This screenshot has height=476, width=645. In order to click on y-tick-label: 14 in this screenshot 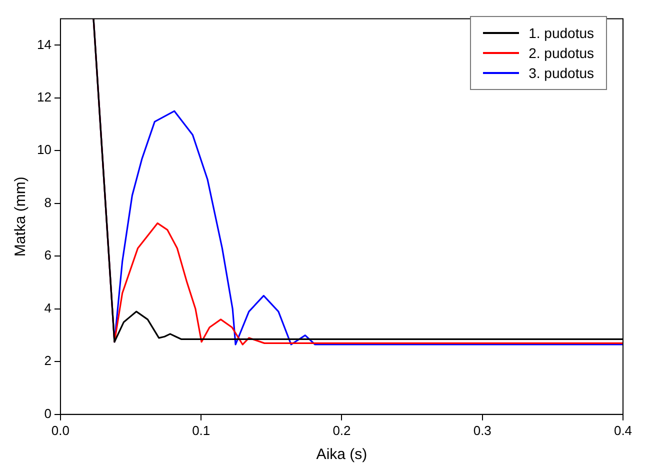, I will do `click(44, 44)`.